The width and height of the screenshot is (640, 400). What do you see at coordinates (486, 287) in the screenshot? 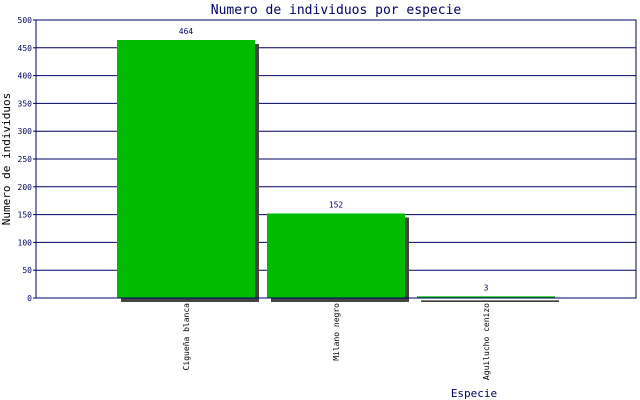
I see `data-label: 3` at bounding box center [486, 287].